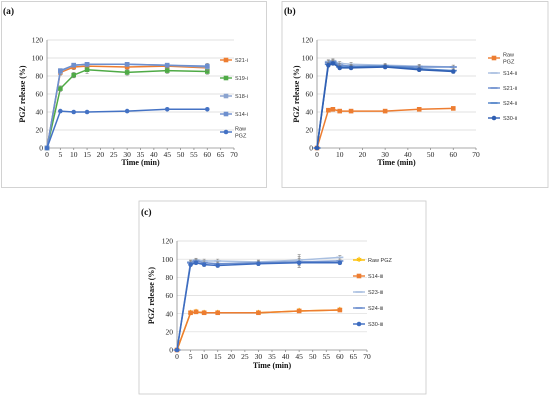 The image size is (550, 402). Describe the element at coordinates (241, 115) in the screenshot. I see `legend-label: S14-i` at that location.